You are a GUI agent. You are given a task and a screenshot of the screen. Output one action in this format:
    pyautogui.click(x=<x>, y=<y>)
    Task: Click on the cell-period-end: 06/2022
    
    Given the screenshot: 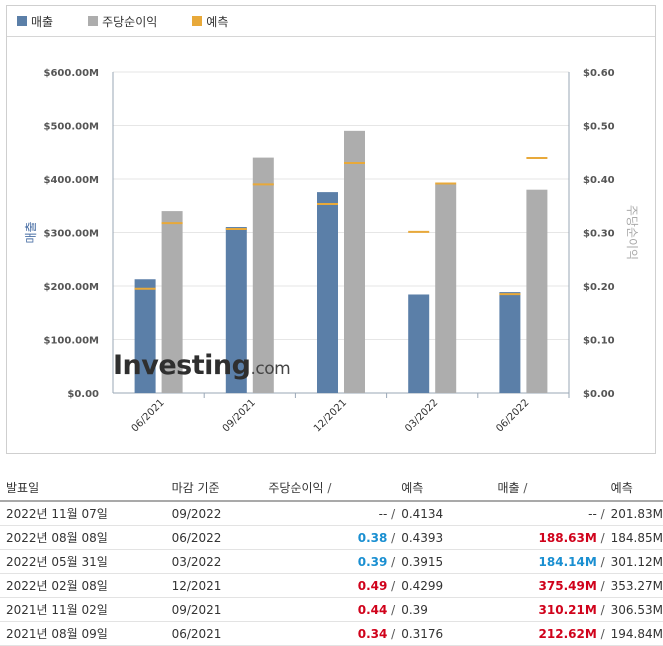 What is the action you would take?
    pyautogui.click(x=220, y=537)
    